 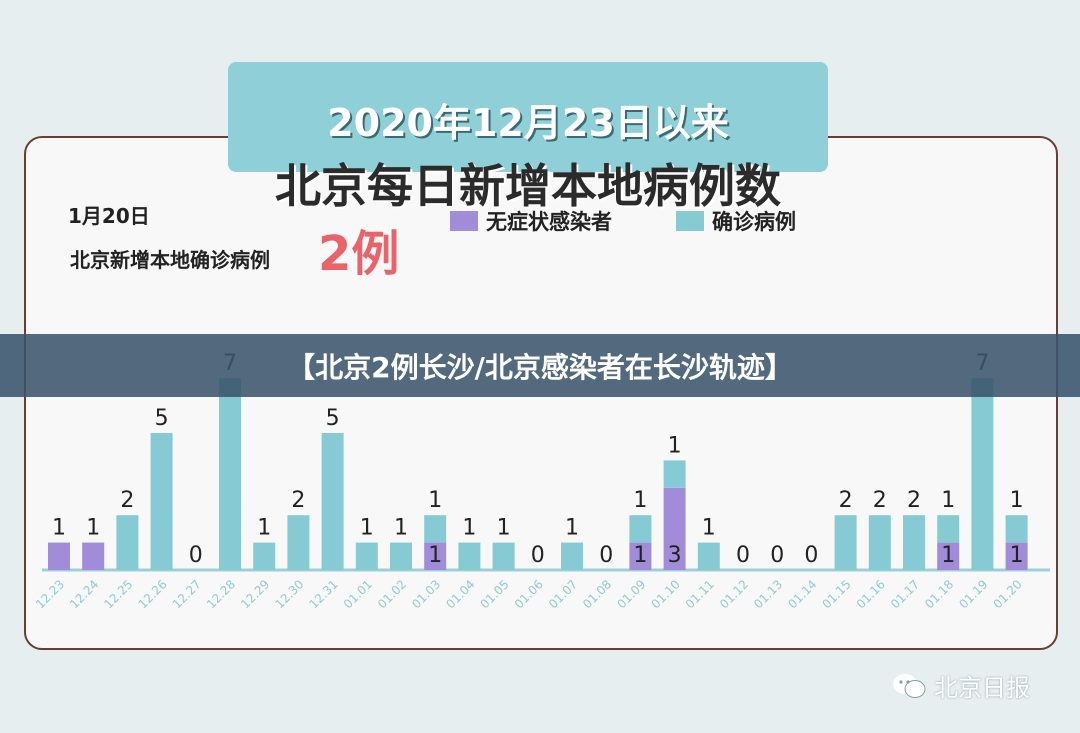 I want to click on info-date: 1月20日, so click(x=109, y=216).